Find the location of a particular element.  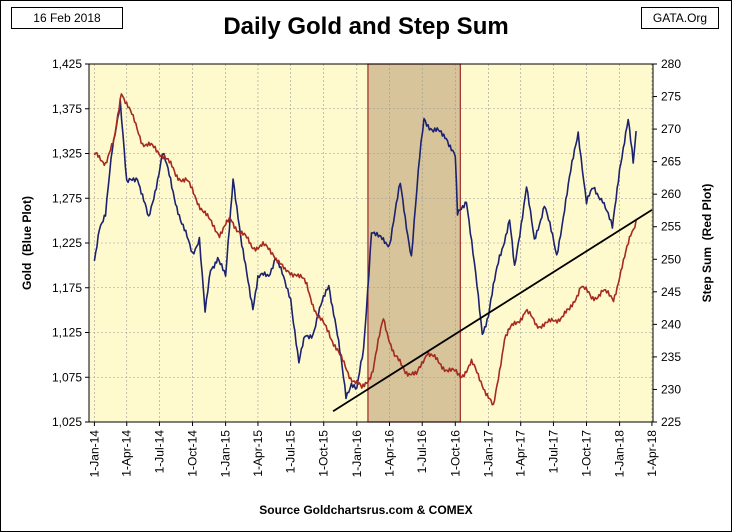

right-tick-label: 235 is located at coordinates (671, 357).